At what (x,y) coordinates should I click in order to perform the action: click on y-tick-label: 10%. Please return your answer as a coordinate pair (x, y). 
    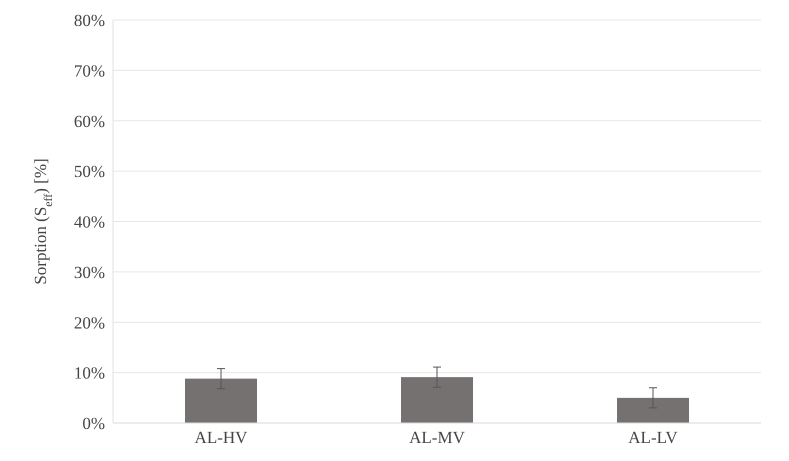
    Looking at the image, I should click on (89, 373).